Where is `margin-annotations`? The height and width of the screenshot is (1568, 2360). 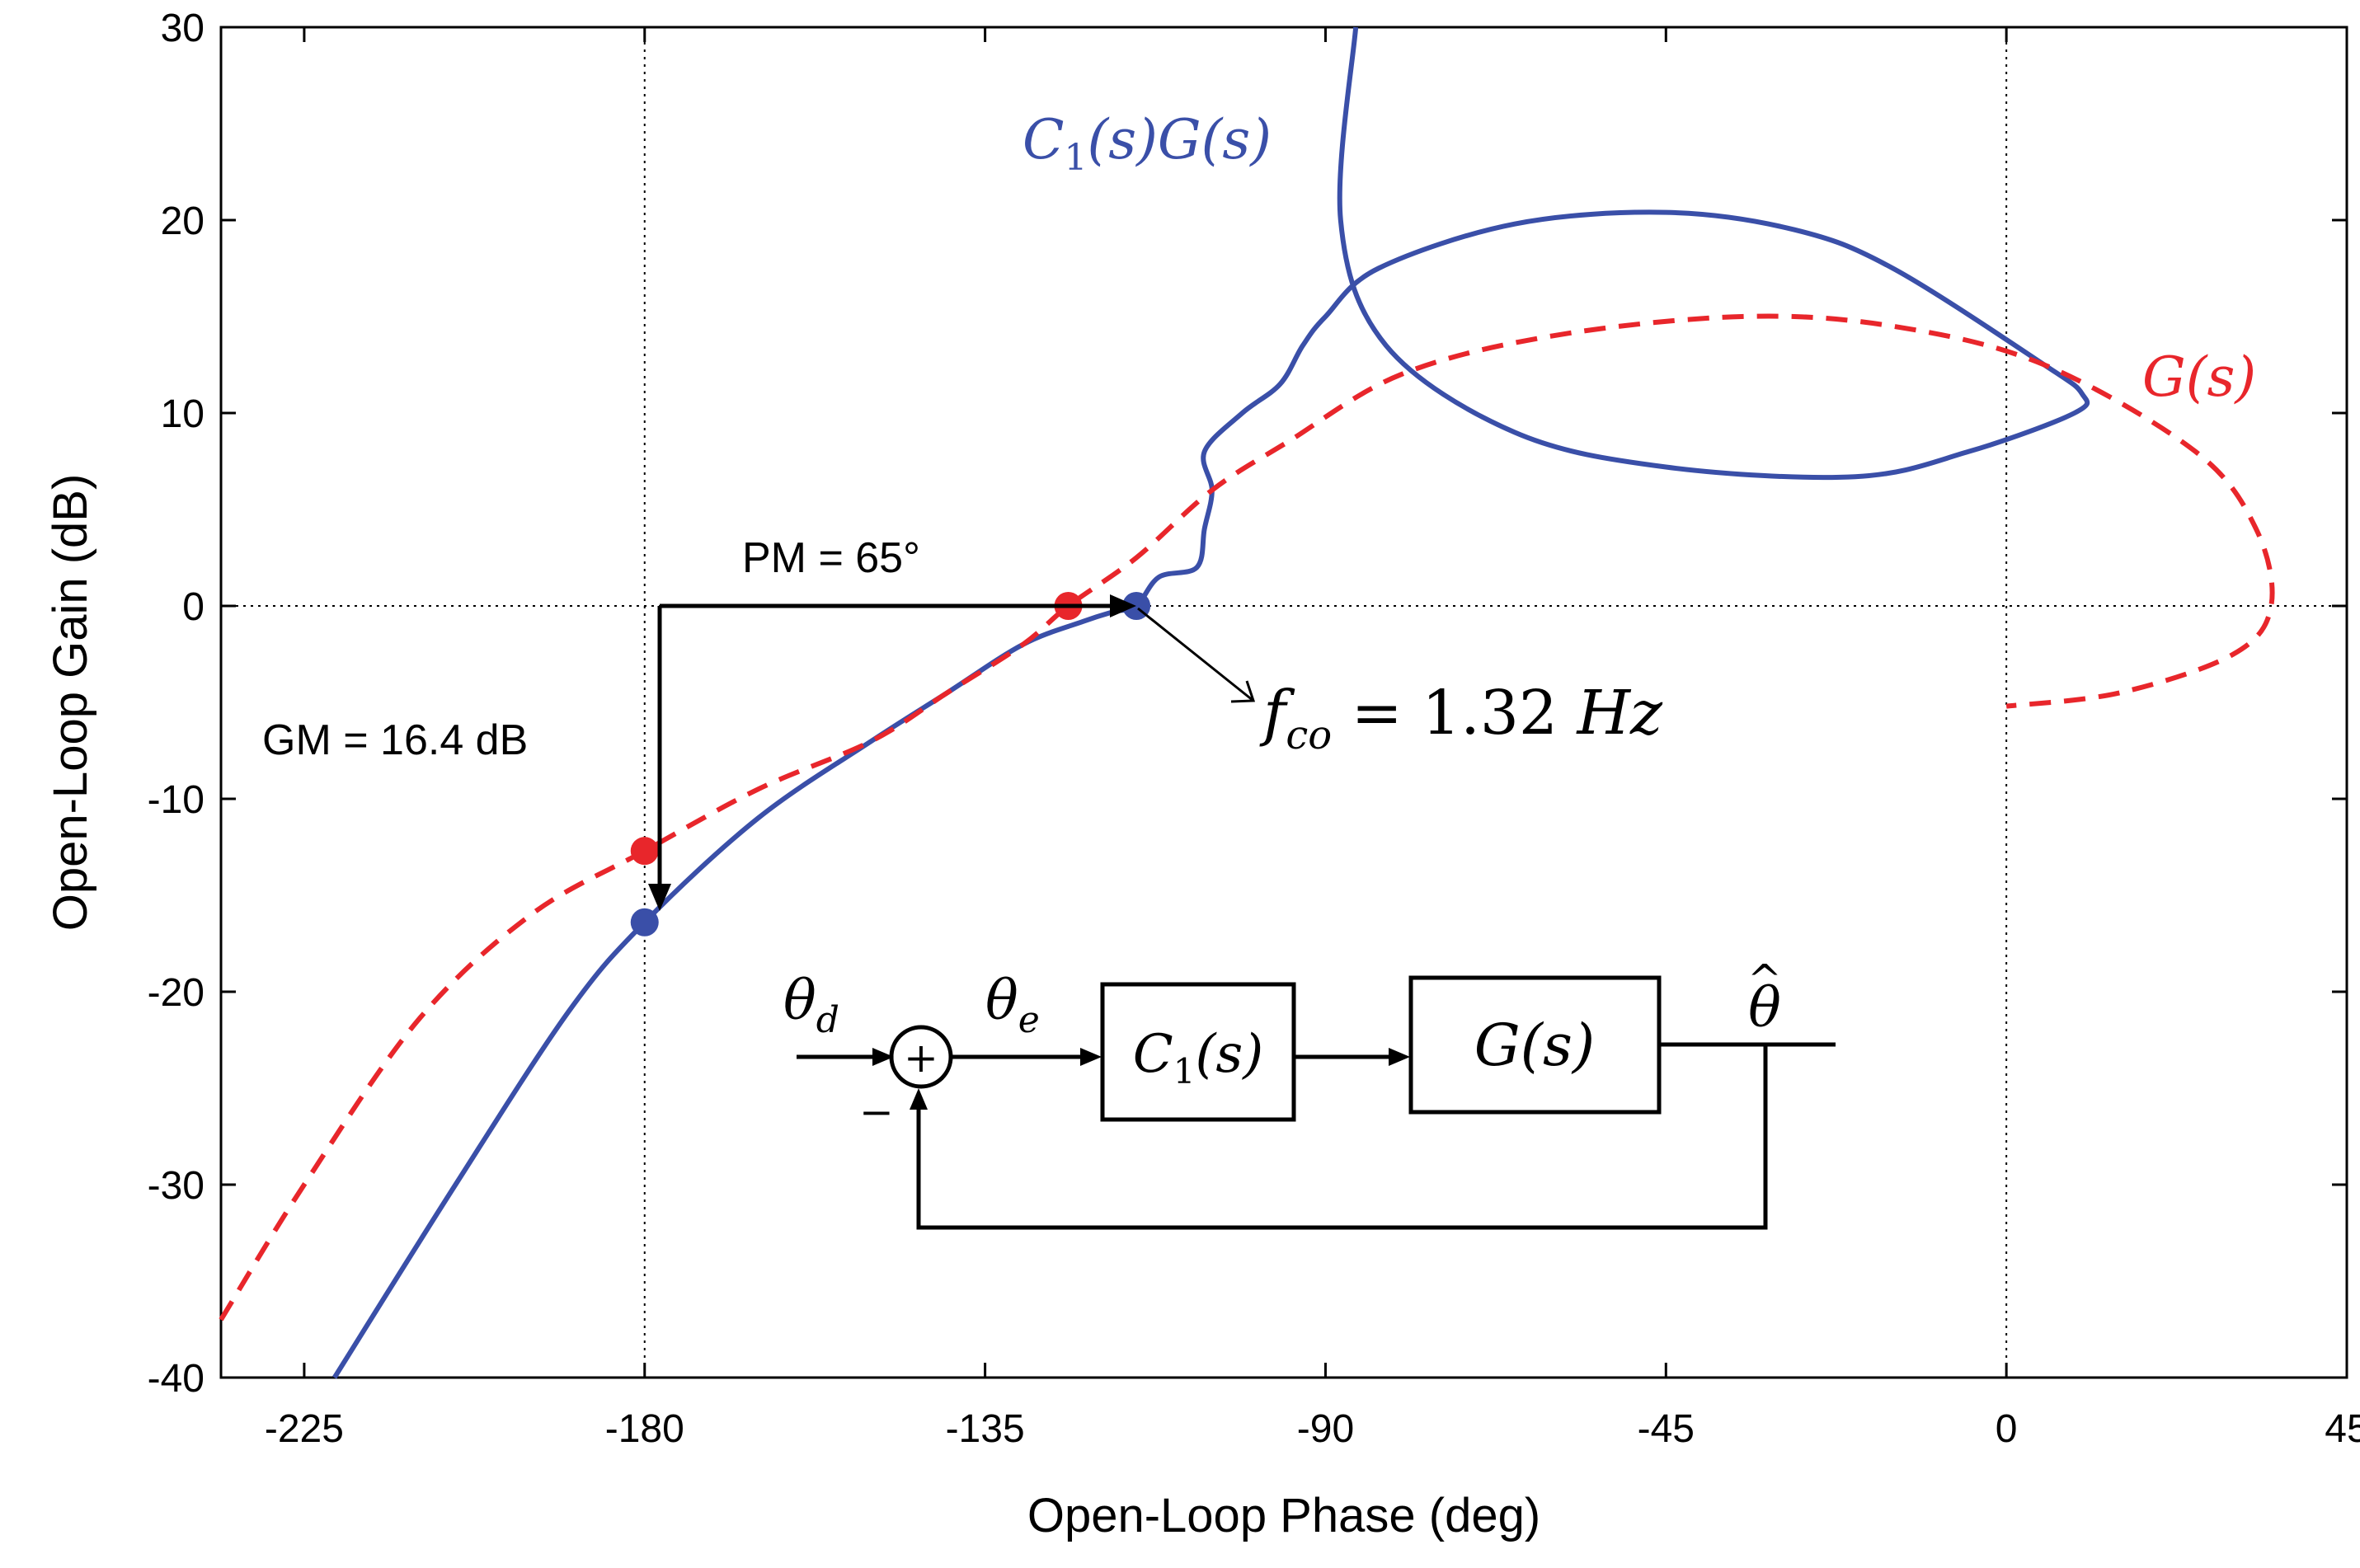 margin-annotations is located at coordinates (952, 752).